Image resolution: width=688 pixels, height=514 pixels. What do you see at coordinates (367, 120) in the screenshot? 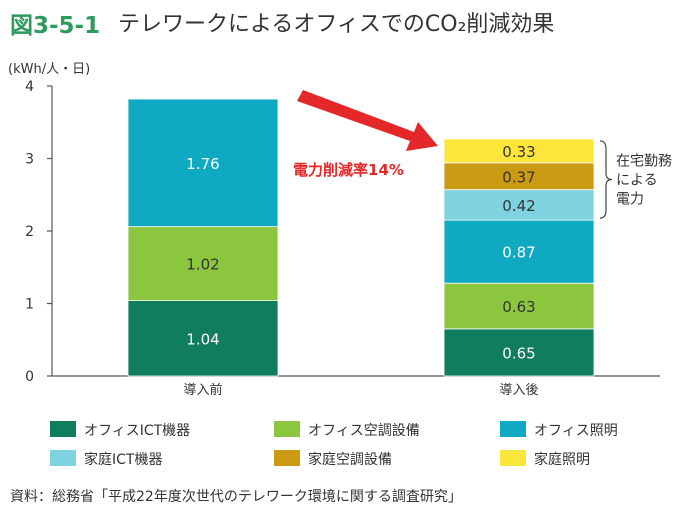
I see `reduction-arrow` at bounding box center [367, 120].